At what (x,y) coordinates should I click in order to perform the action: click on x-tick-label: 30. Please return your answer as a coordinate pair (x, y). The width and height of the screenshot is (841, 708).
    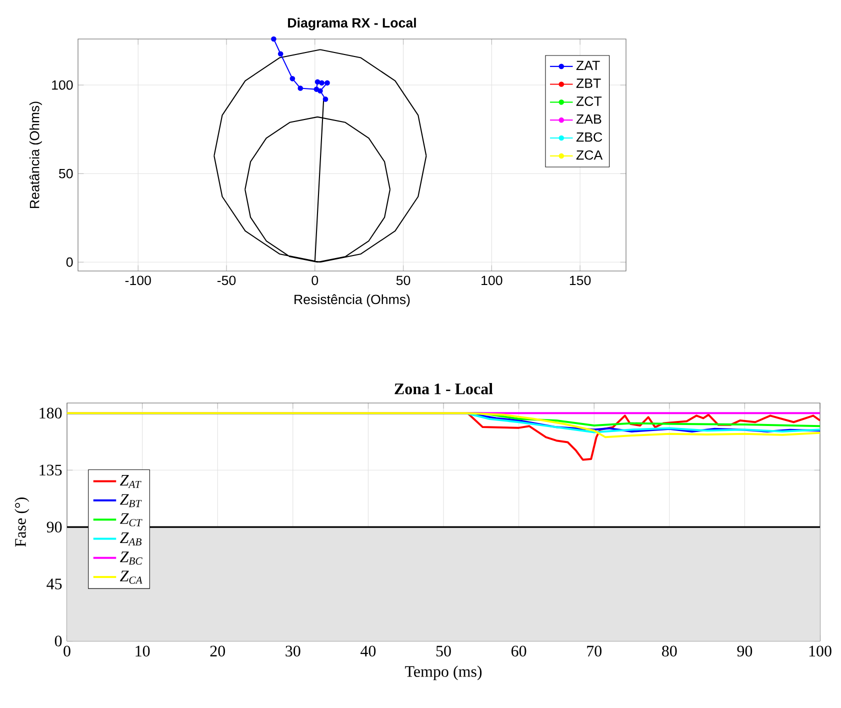
    Looking at the image, I should click on (293, 651).